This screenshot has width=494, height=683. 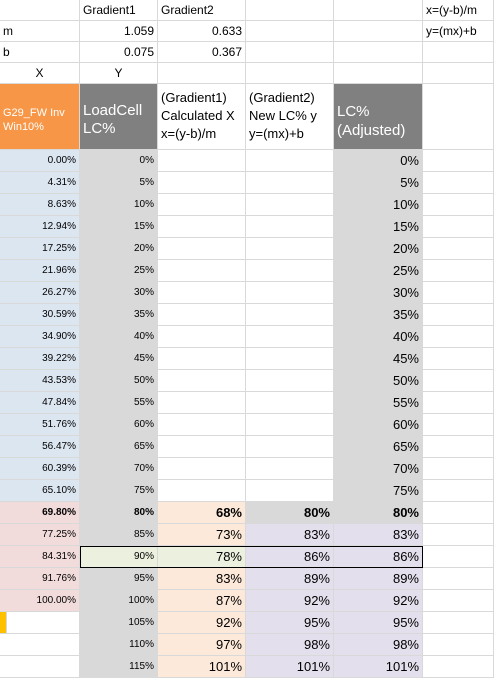 I want to click on loadcell-value-cell: 20%, so click(x=119, y=249).